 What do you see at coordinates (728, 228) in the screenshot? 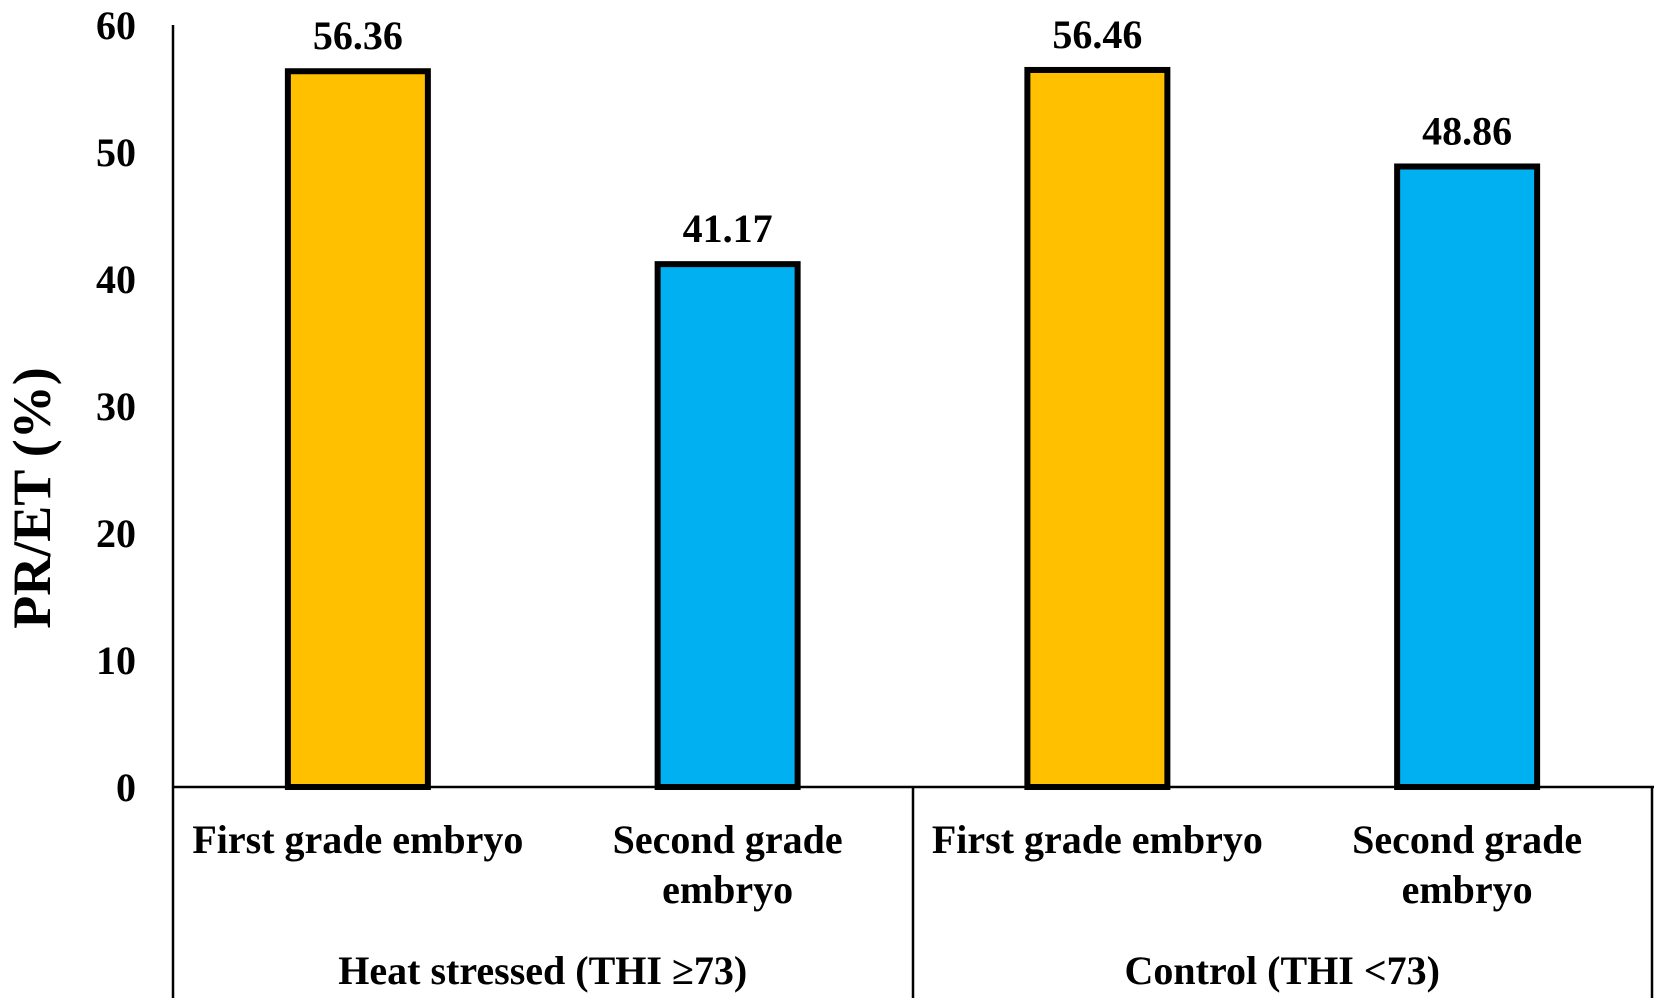
I see `bar-value-label: 41.17` at bounding box center [728, 228].